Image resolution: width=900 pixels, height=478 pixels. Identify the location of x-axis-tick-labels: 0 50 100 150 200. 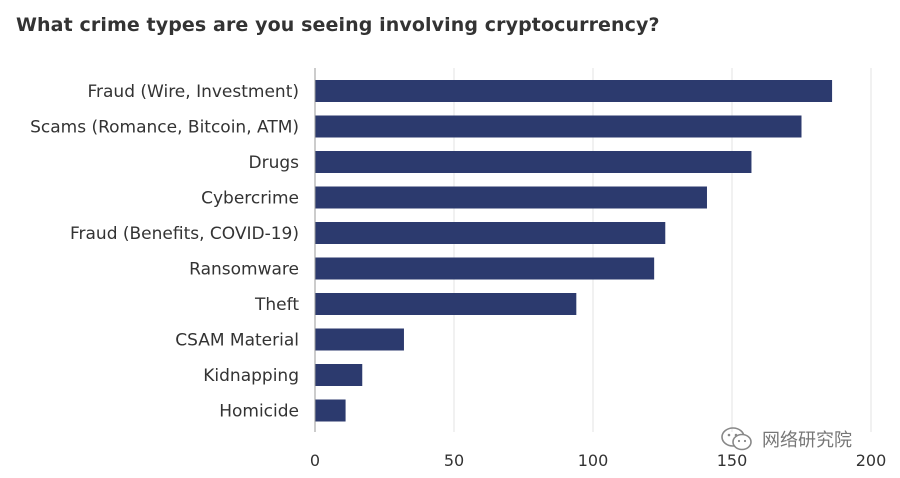
(598, 460).